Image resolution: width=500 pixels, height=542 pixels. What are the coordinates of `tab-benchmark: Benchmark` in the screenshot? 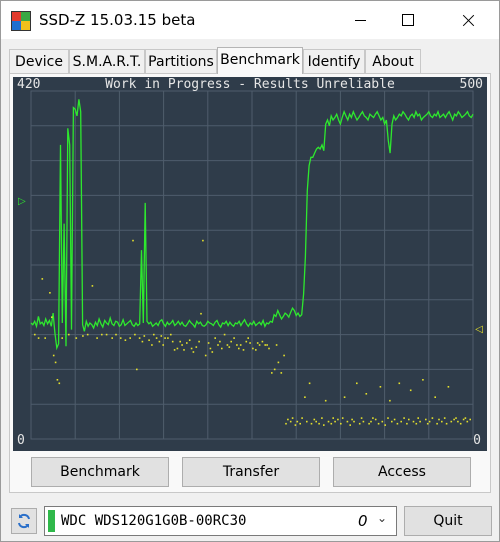 It's located at (260, 60).